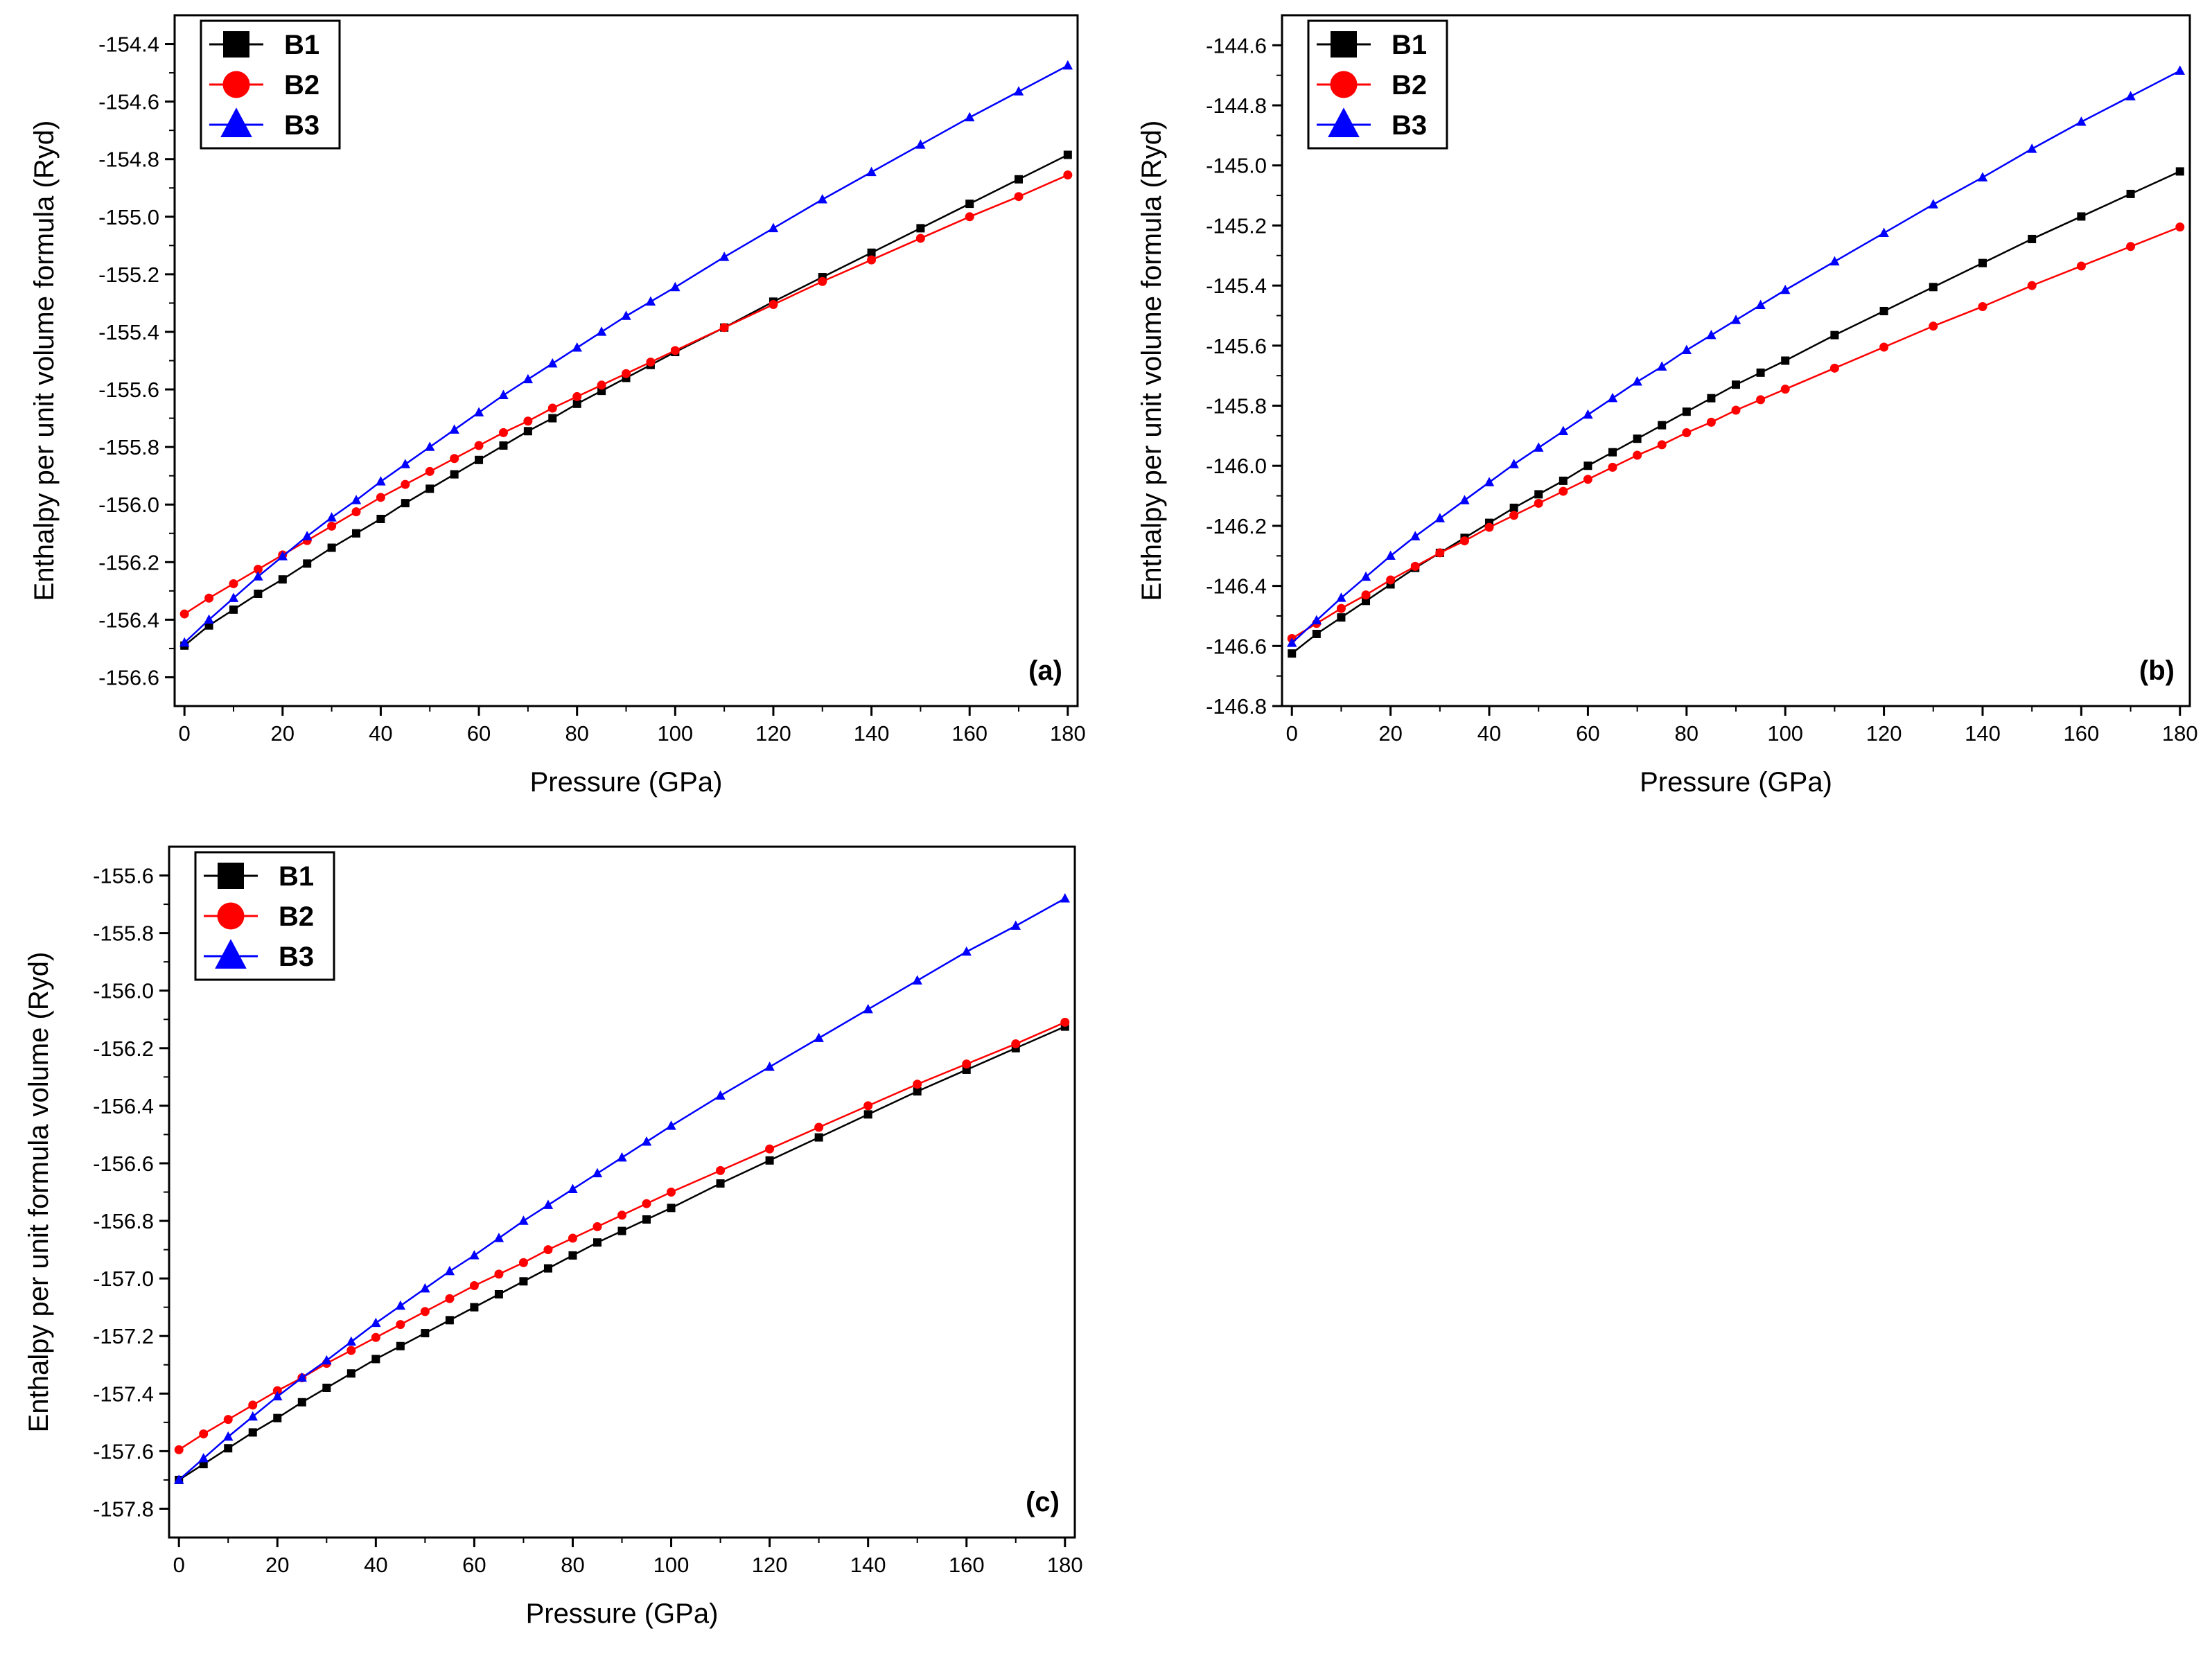  What do you see at coordinates (123, 934) in the screenshot?
I see `y-tick-label: -155.8` at bounding box center [123, 934].